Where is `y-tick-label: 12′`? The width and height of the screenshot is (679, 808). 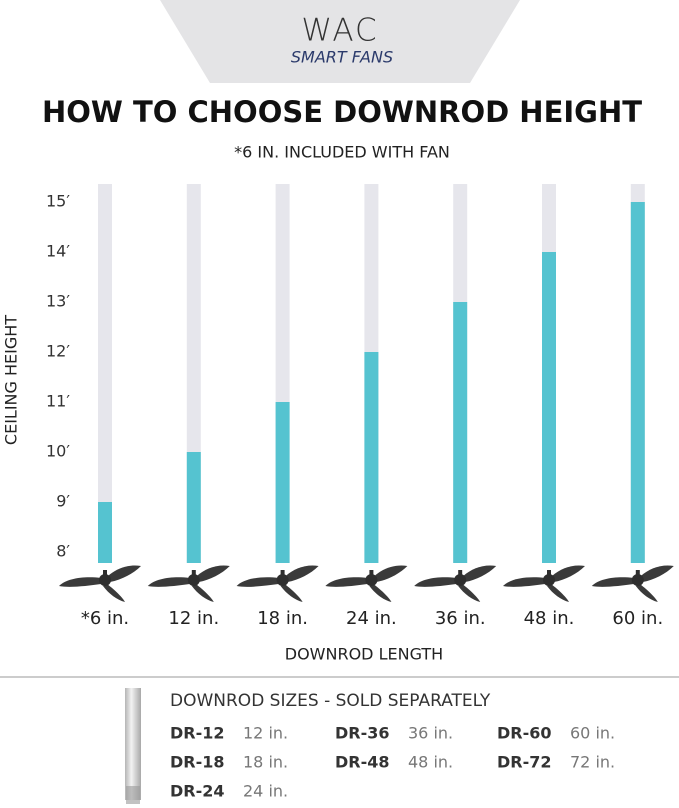
y-tick-label: 12′ is located at coordinates (58, 351).